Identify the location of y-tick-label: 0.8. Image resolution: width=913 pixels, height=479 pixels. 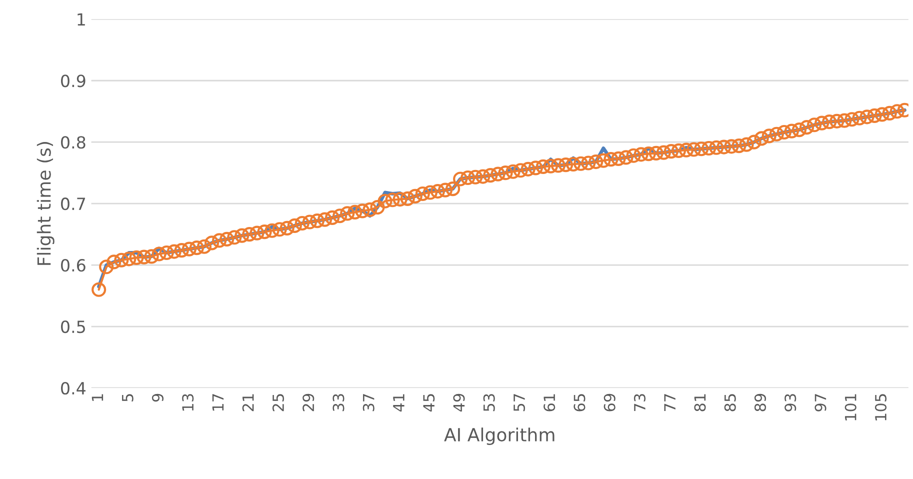
(73, 142).